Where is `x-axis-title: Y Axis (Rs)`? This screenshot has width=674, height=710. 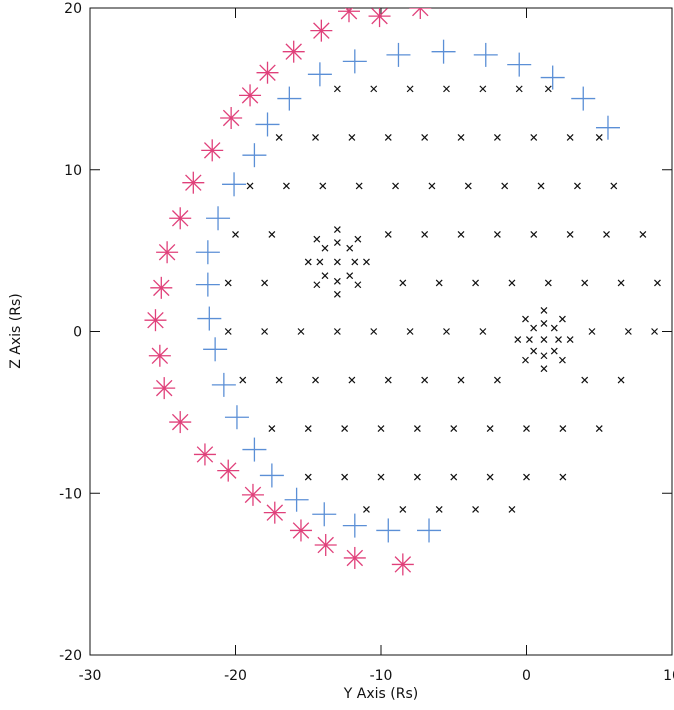 x-axis-title: Y Axis (Rs) is located at coordinates (380, 694).